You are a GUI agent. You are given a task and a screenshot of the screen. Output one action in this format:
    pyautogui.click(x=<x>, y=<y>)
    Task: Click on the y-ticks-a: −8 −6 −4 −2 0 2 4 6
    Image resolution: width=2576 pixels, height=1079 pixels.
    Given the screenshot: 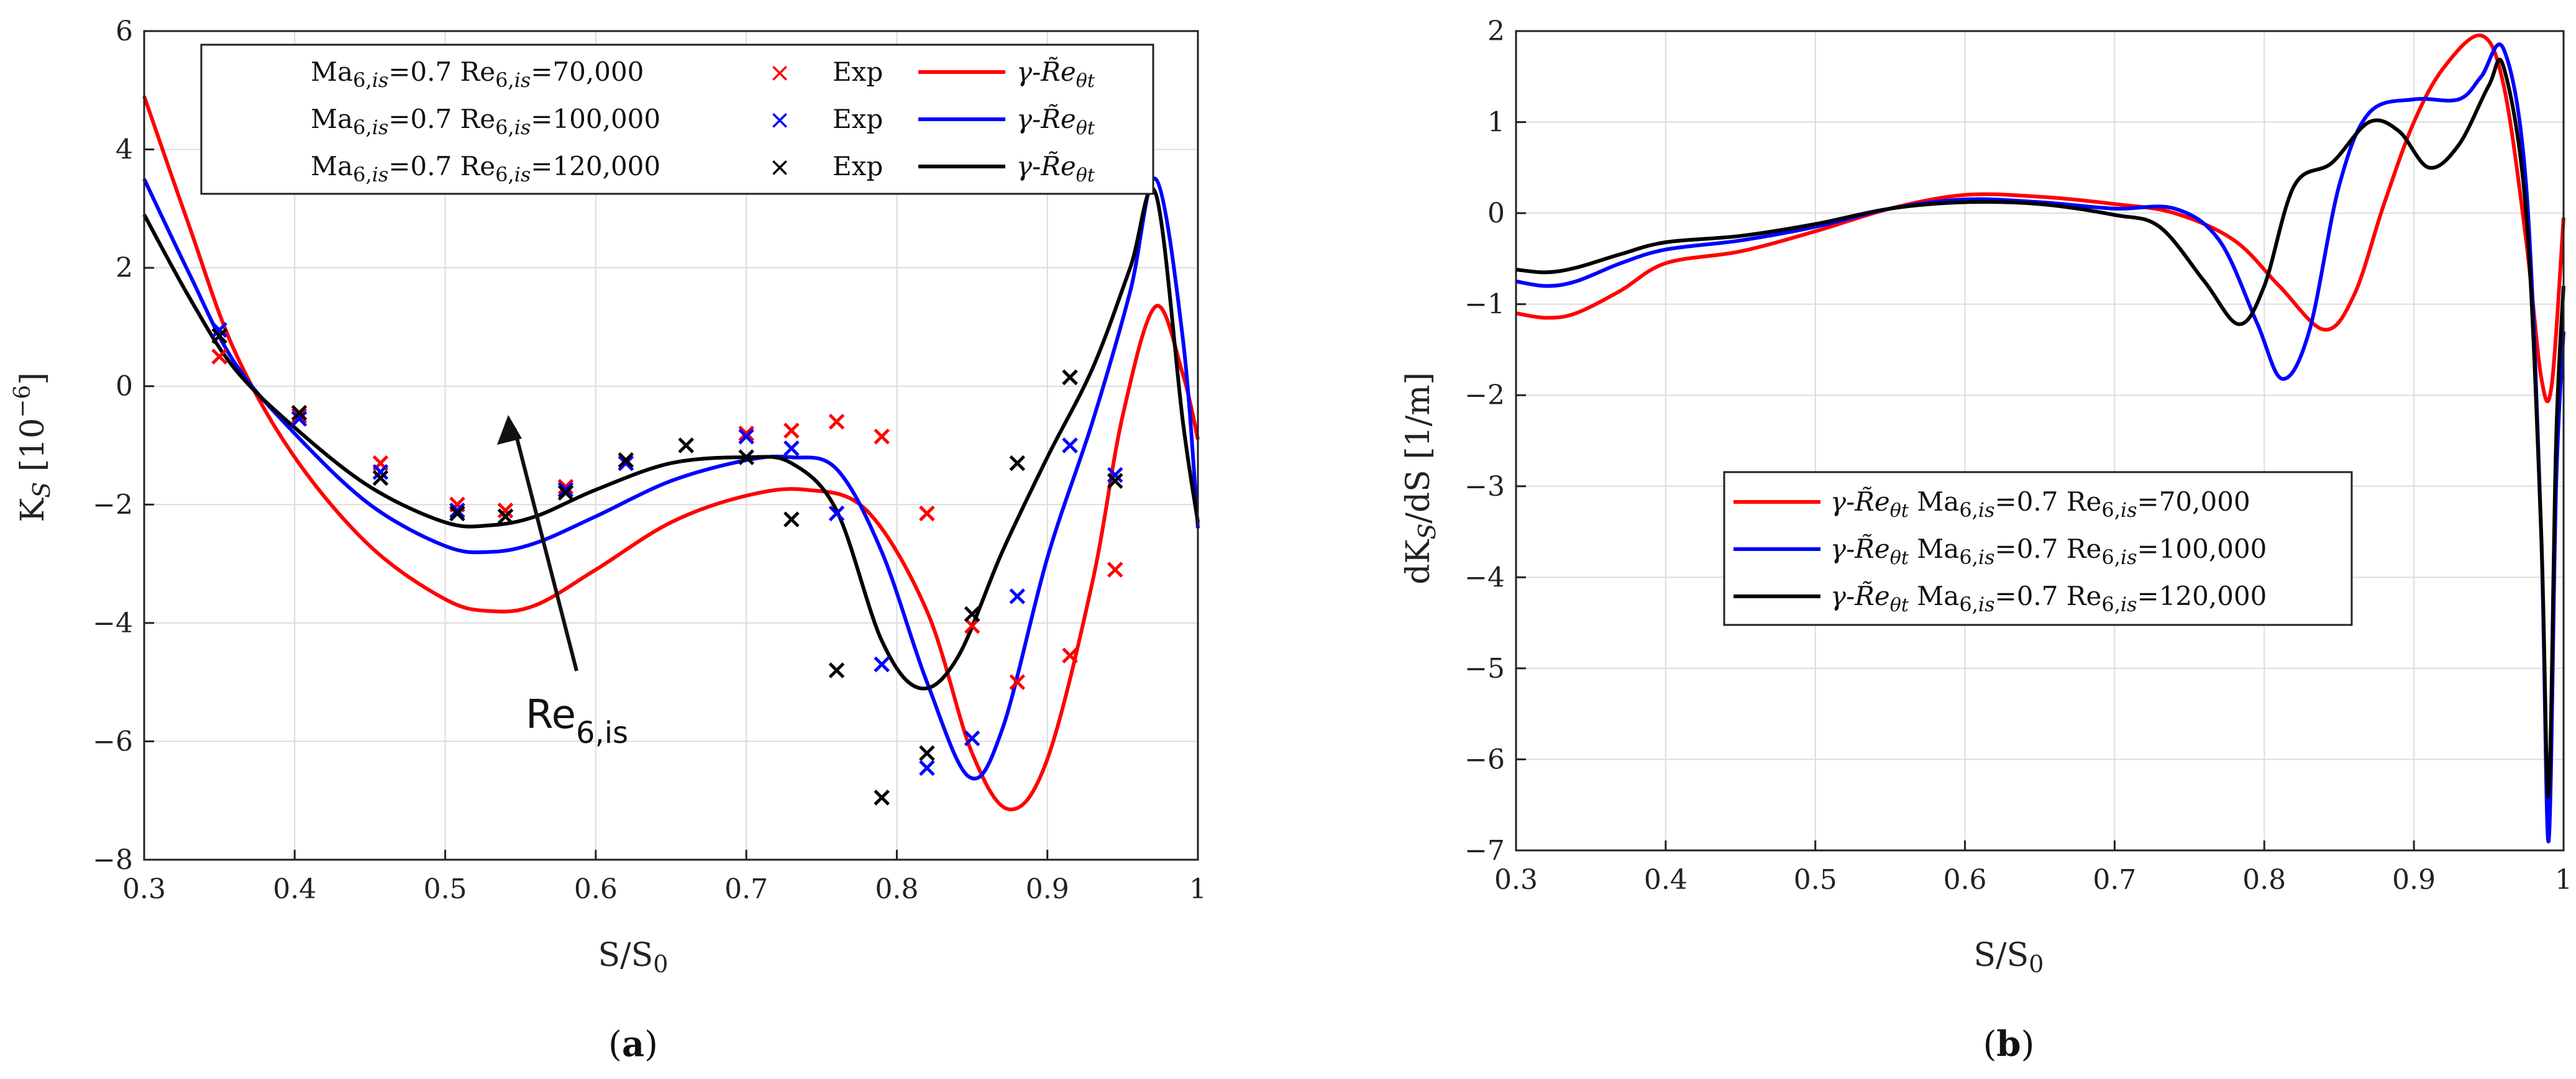 What is the action you would take?
    pyautogui.click(x=123, y=446)
    